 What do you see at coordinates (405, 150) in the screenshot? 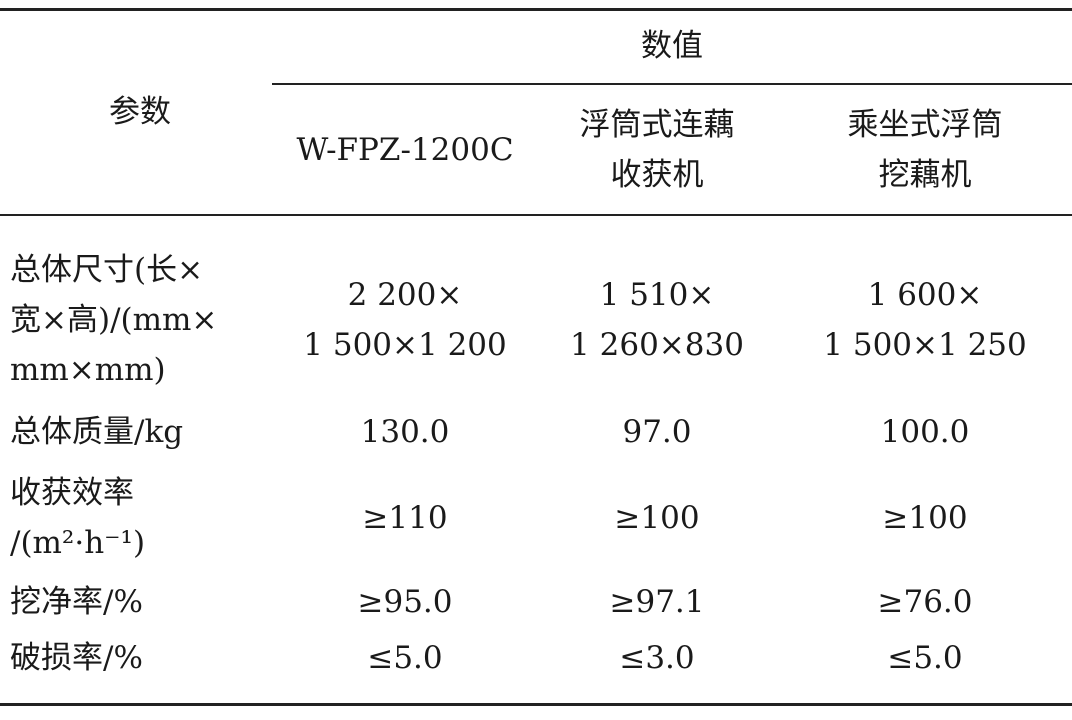
I see `column-header: W-FPZ-1200C` at bounding box center [405, 150].